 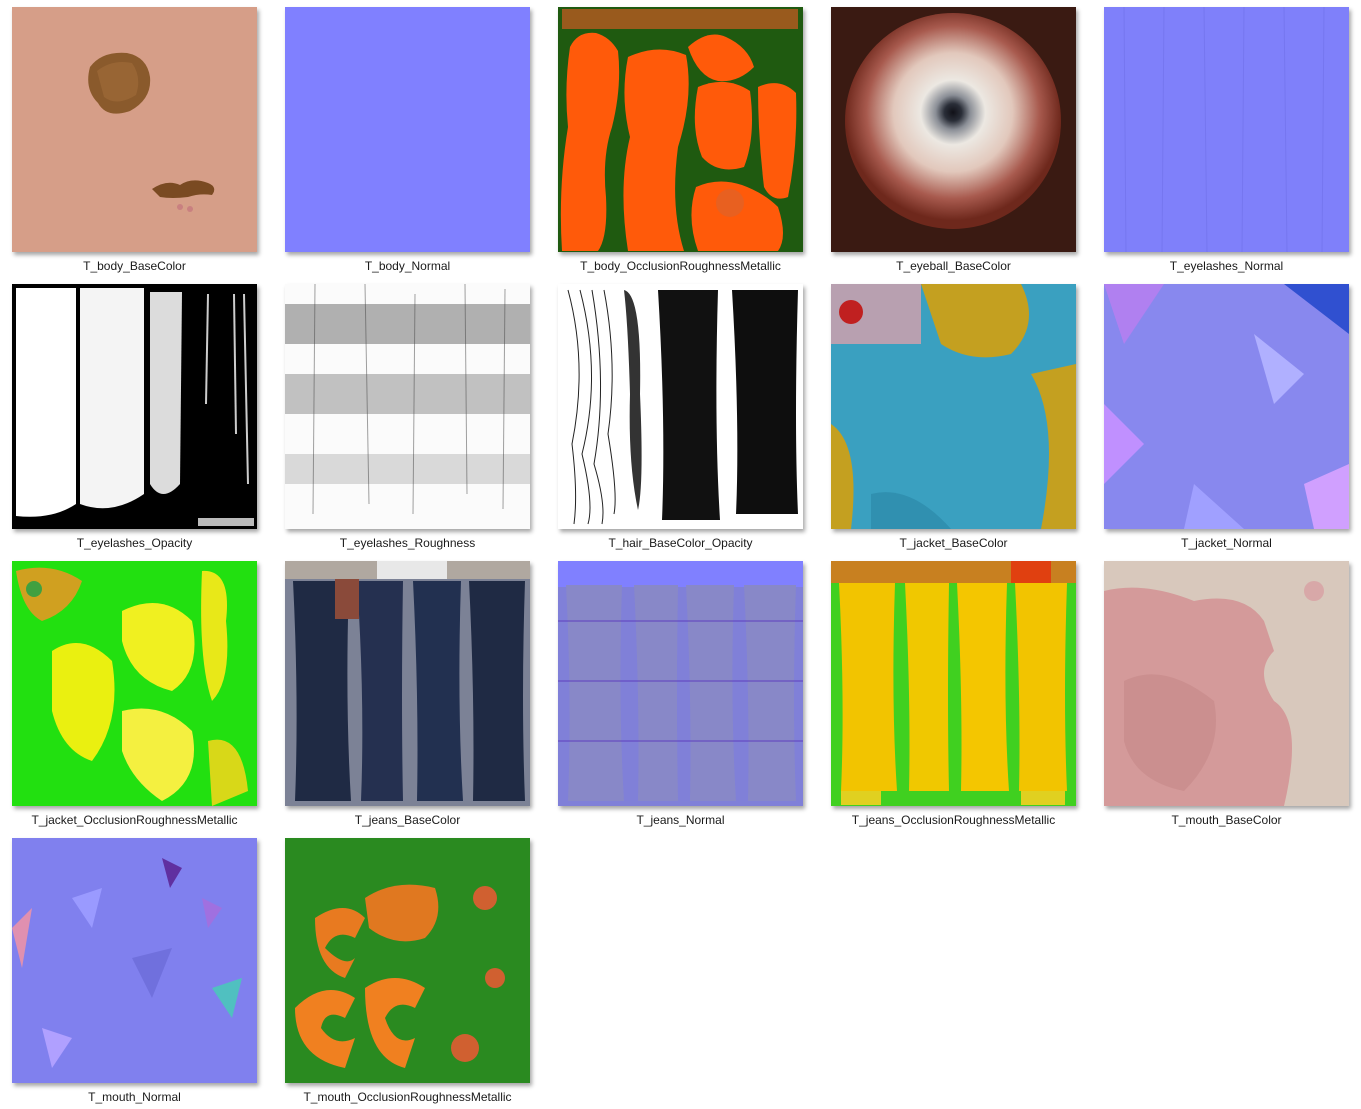 What do you see at coordinates (407, 543) in the screenshot?
I see `file-name: T_eyelashes_Roughness` at bounding box center [407, 543].